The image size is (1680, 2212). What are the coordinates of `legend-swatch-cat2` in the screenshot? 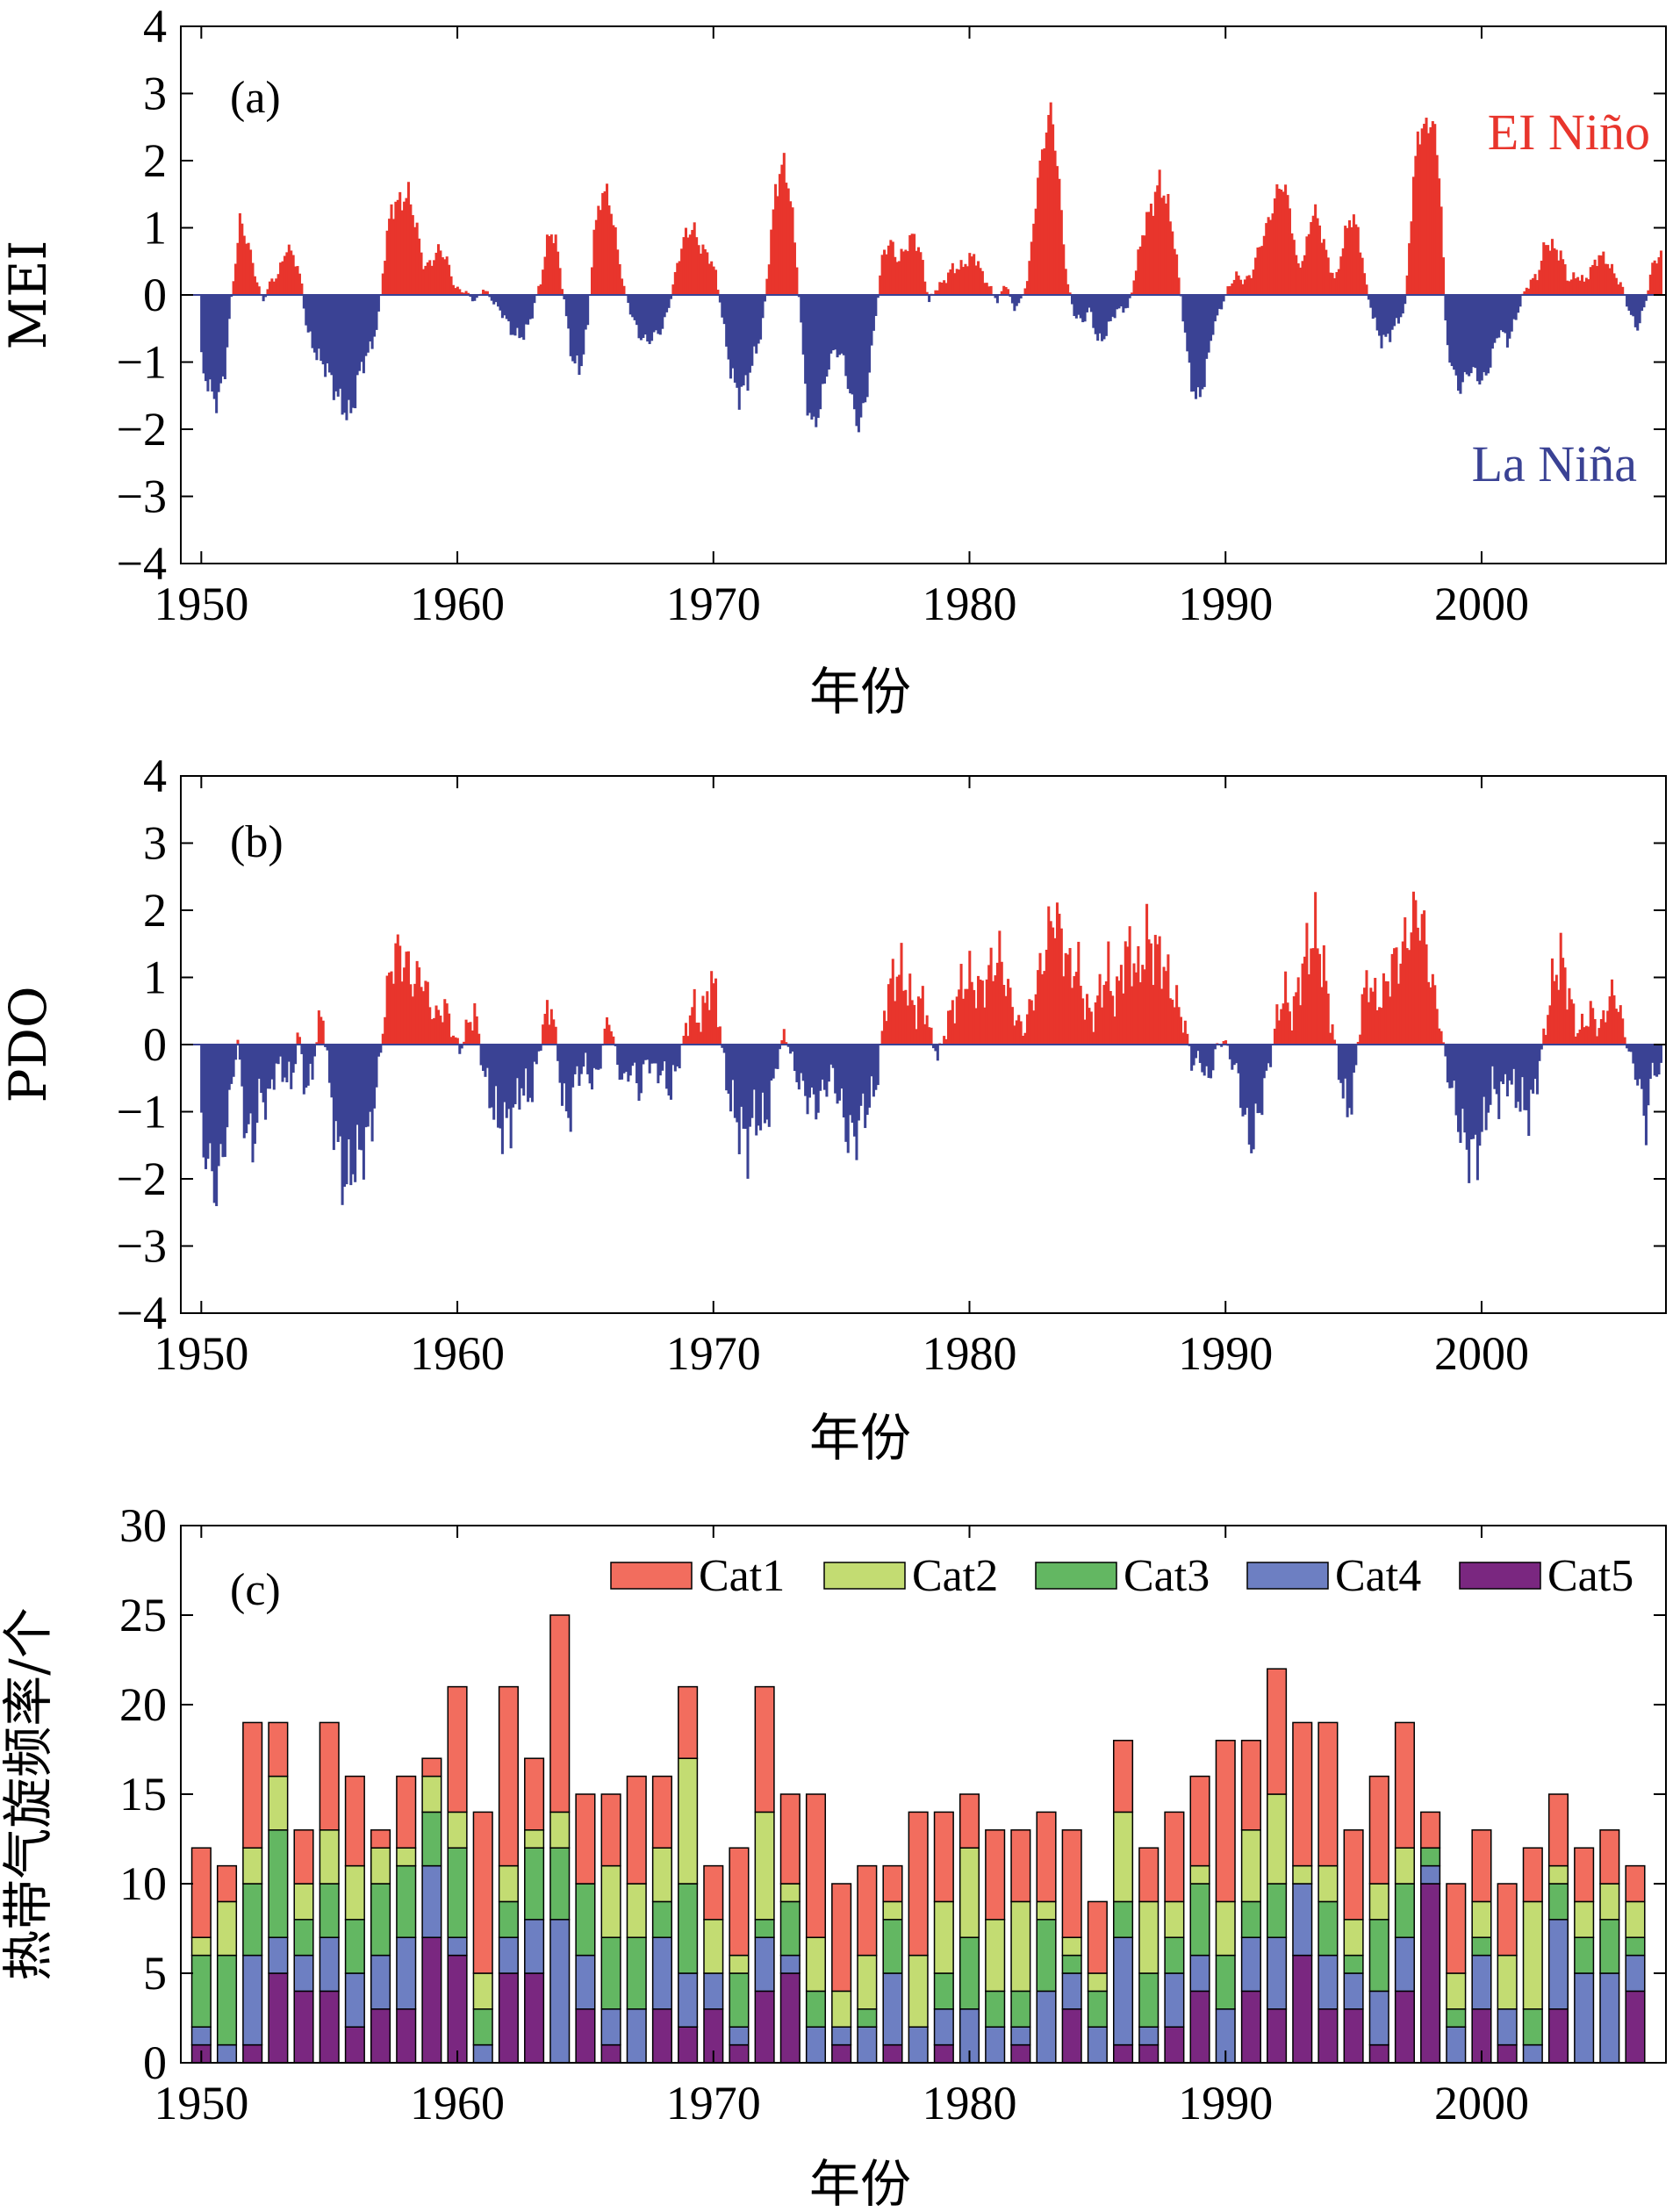 It's located at (864, 1576).